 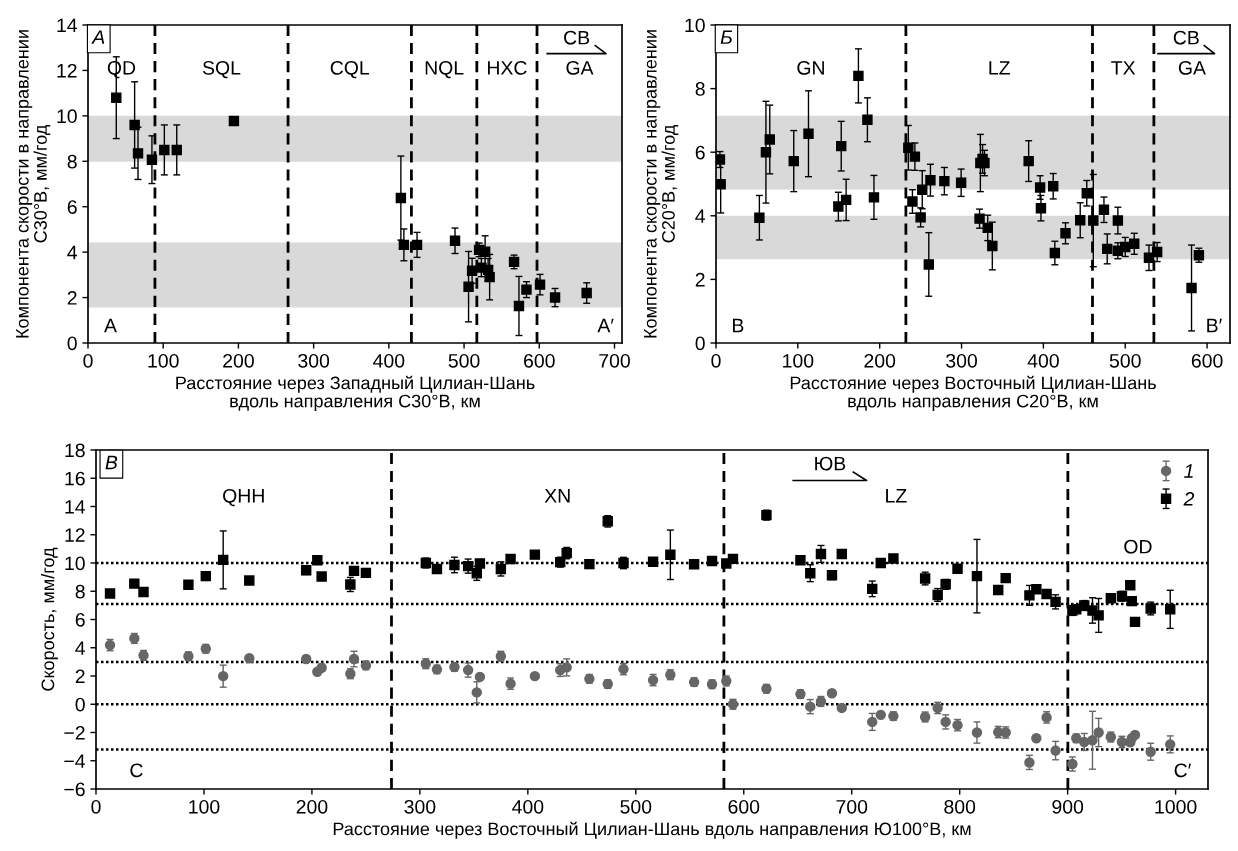 I want to click on x-tick-label: 800, so click(x=960, y=806).